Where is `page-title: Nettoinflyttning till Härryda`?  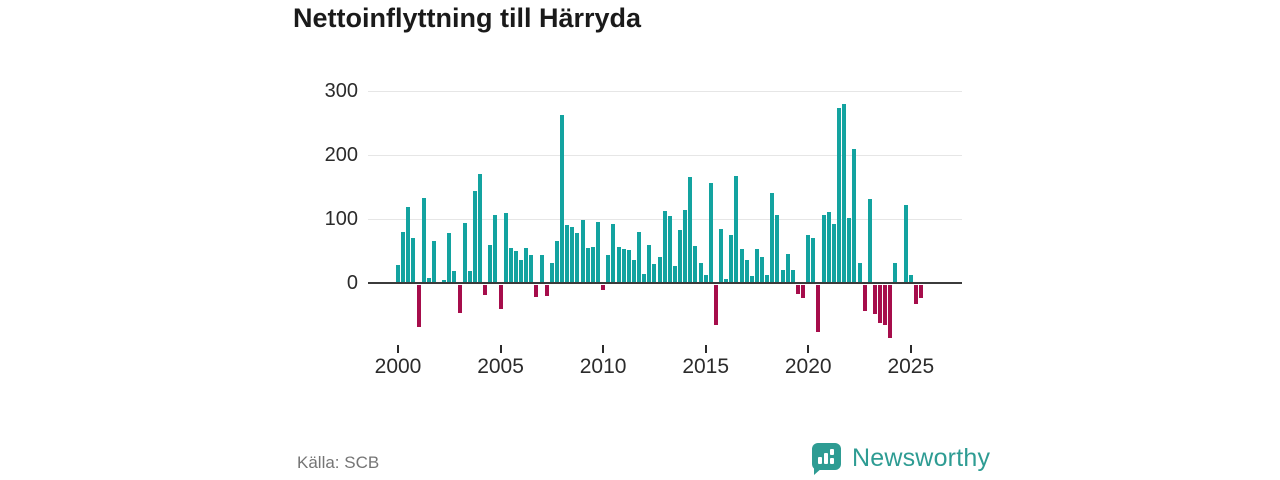
page-title: Nettoinflyttning till Härryda is located at coordinates (467, 18).